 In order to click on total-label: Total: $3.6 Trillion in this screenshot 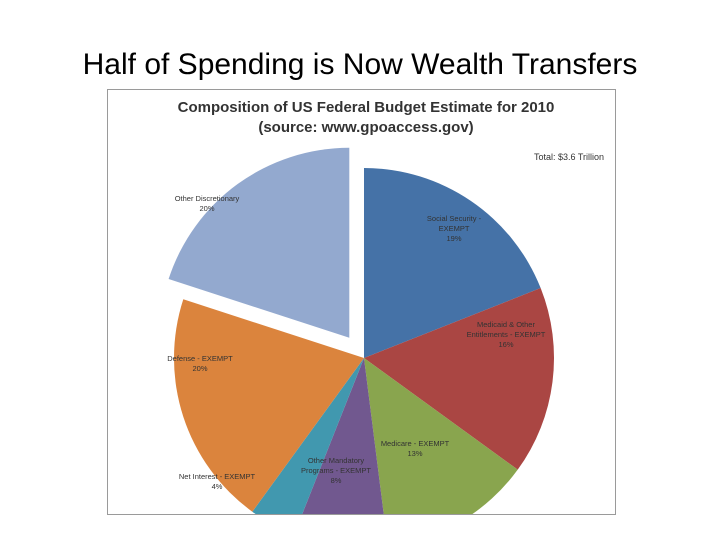, I will do `click(569, 157)`.